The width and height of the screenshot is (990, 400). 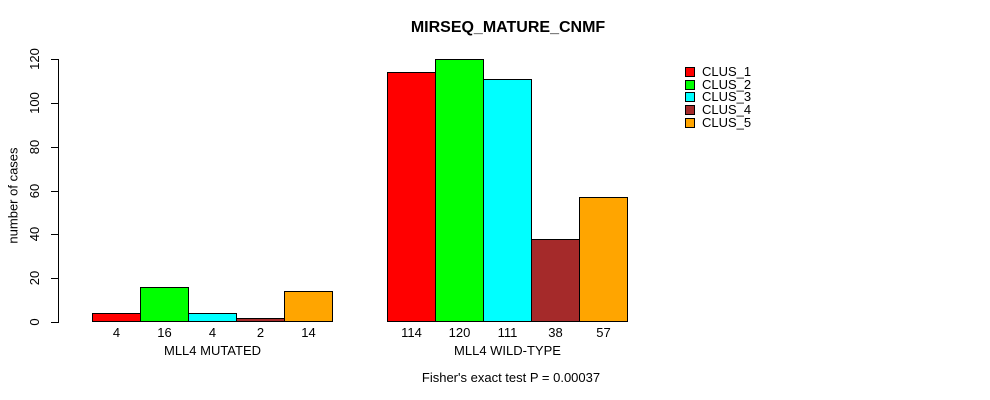 What do you see at coordinates (555, 332) in the screenshot?
I see `bar-value-label: 38` at bounding box center [555, 332].